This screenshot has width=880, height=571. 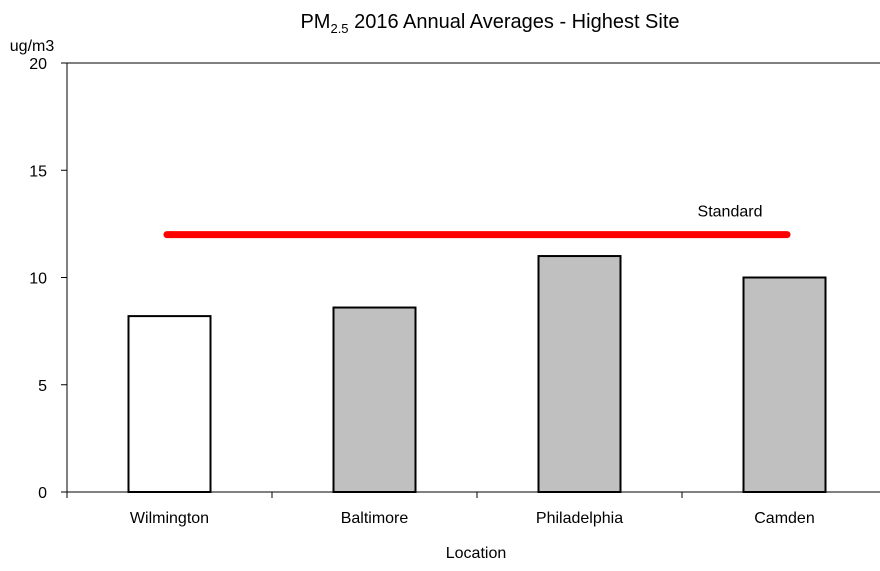 What do you see at coordinates (784, 518) in the screenshot?
I see `x-tick-label: Camden` at bounding box center [784, 518].